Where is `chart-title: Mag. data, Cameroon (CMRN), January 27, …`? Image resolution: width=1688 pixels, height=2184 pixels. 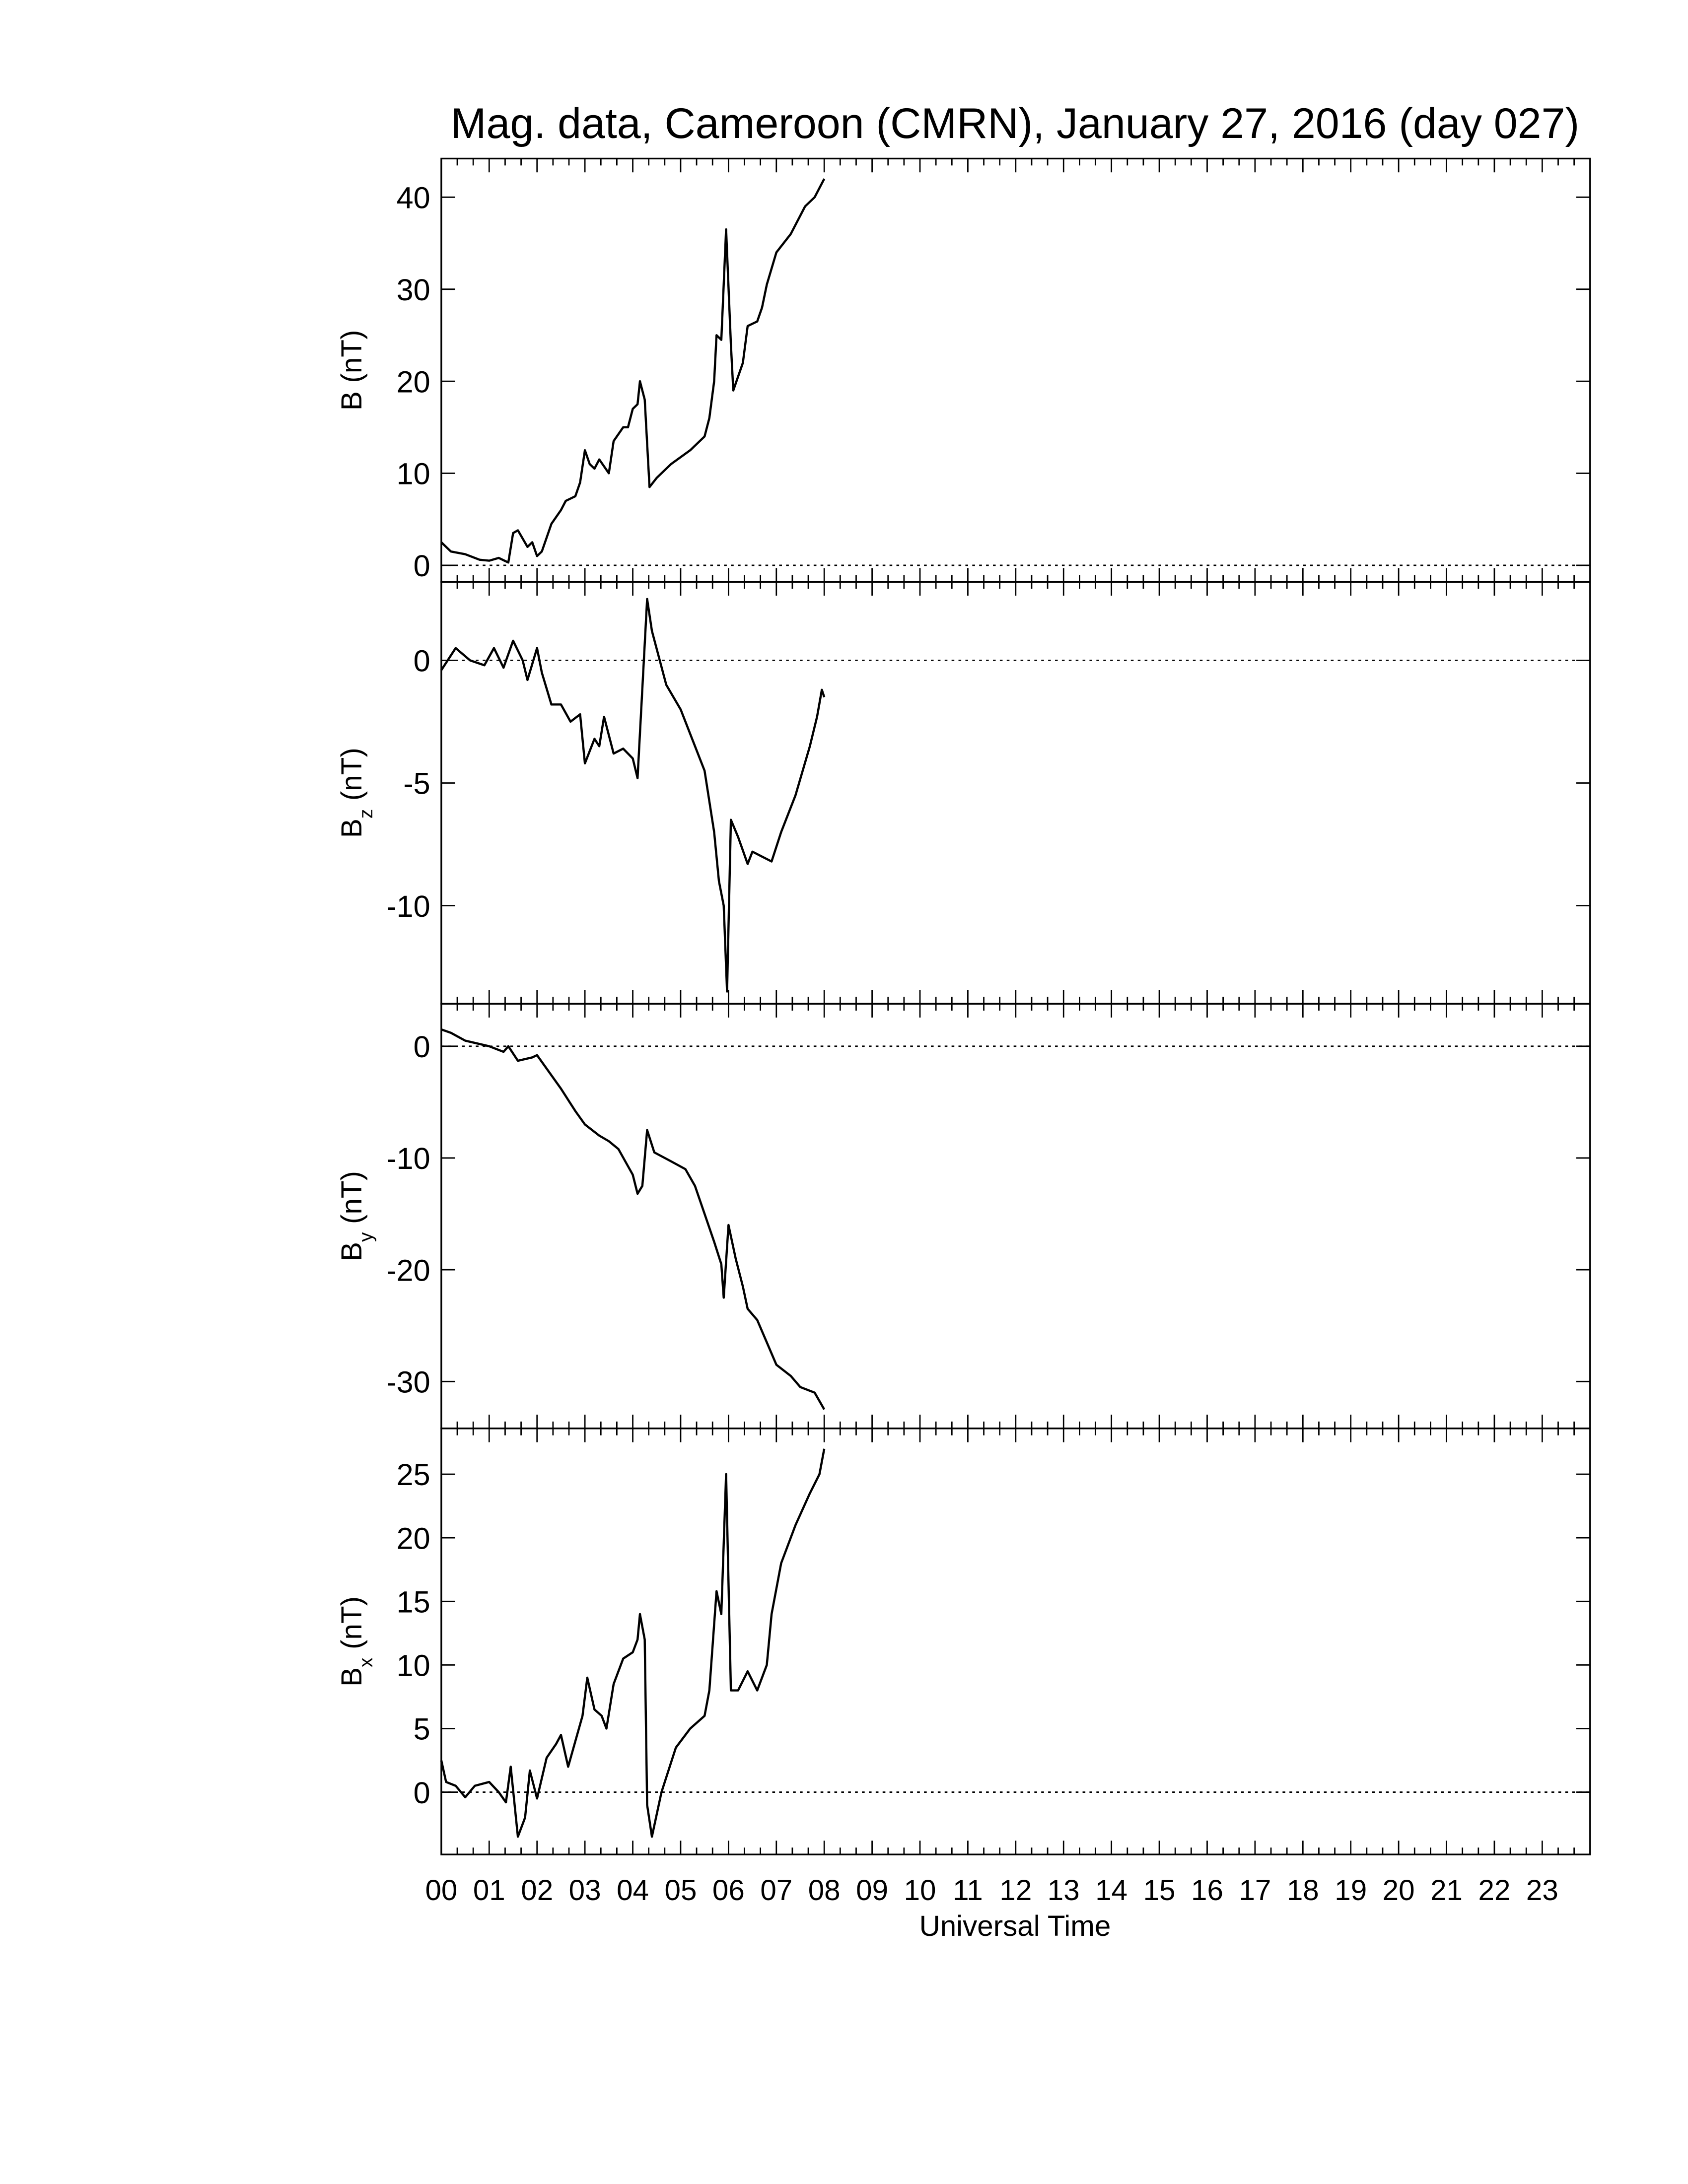 chart-title: Mag. data, Cameroon (CMRN), January 27, … is located at coordinates (1015, 123).